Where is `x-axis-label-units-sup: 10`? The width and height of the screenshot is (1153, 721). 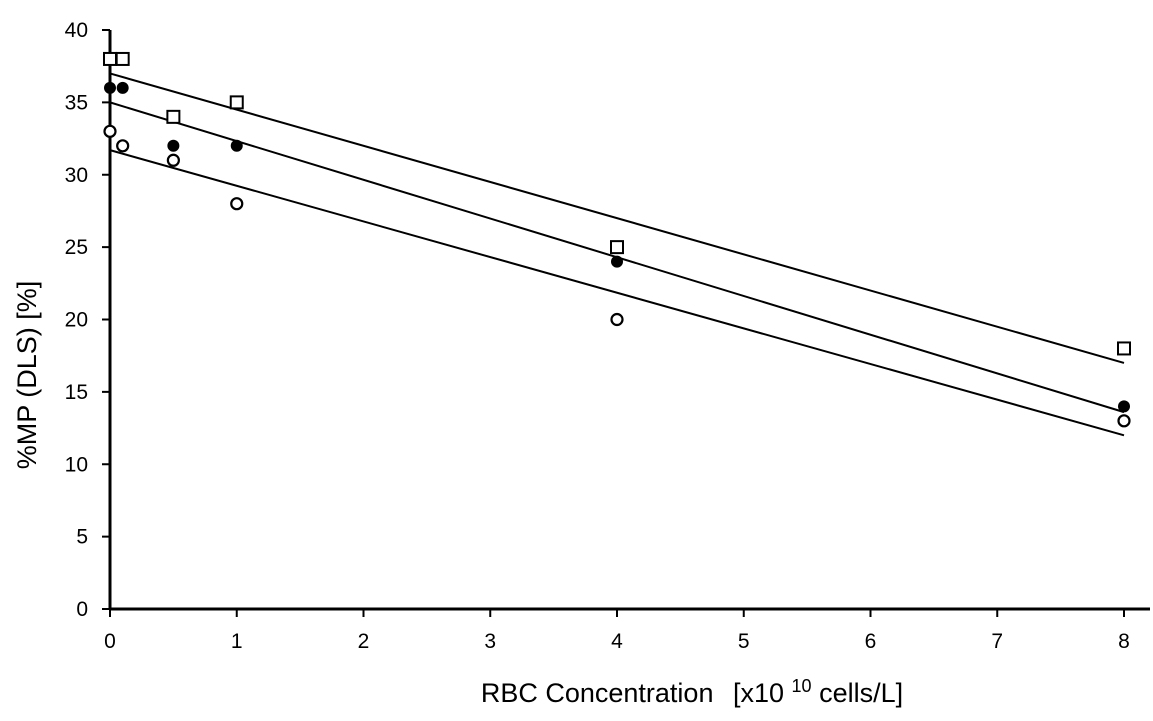
x-axis-label-units-sup: 10 is located at coordinates (802, 686).